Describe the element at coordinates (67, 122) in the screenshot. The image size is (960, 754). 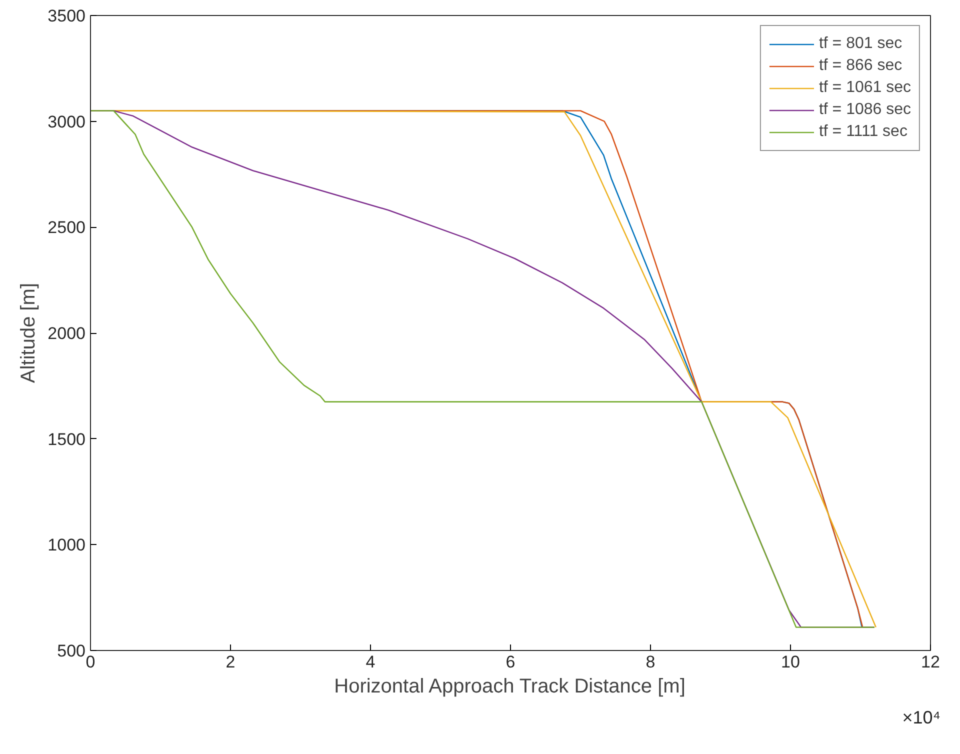
I see `y-tick-label: 3000` at that location.